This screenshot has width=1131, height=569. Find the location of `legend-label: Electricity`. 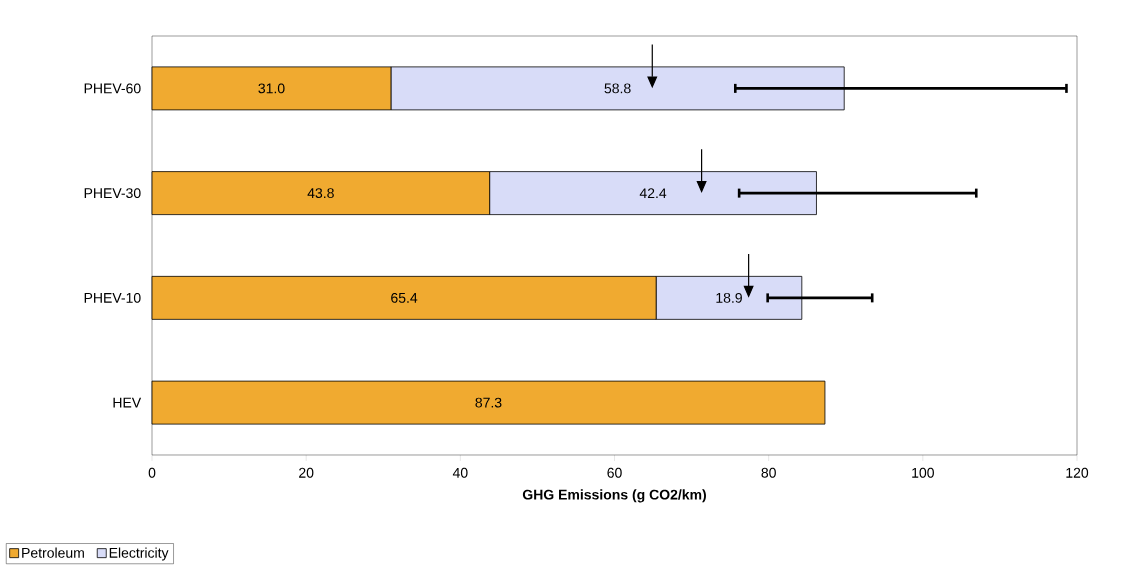

legend-label: Electricity is located at coordinates (139, 554).